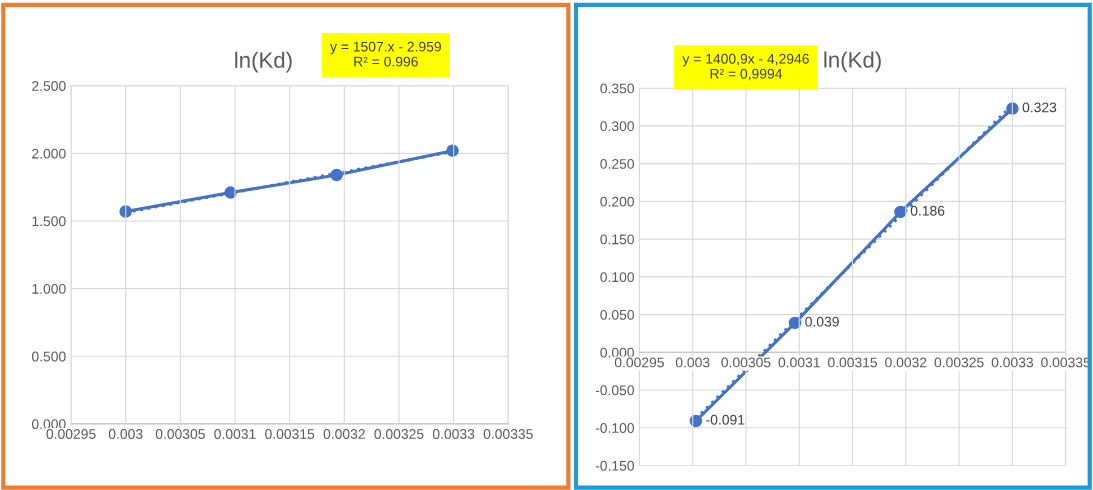 This screenshot has height=490, width=1093. What do you see at coordinates (49, 86) in the screenshot?
I see `y-tick-label: 2.500` at bounding box center [49, 86].